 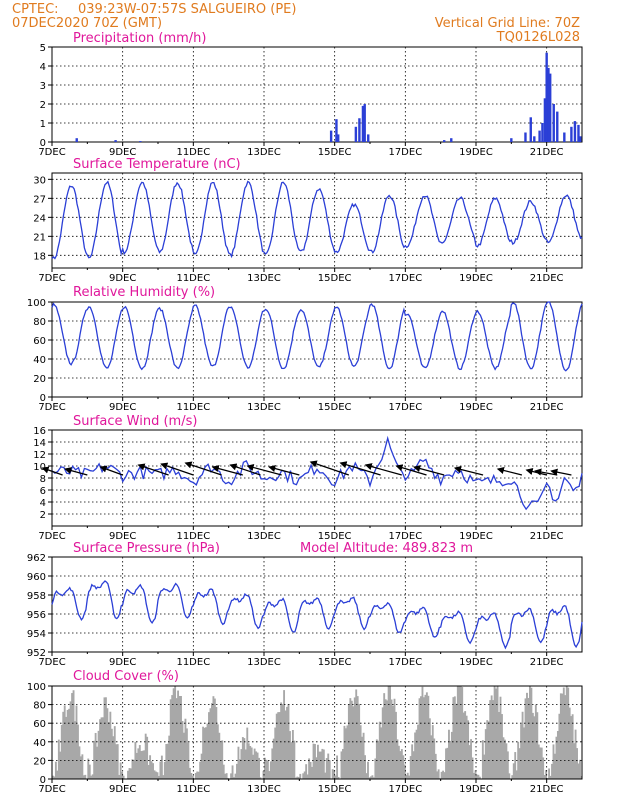 What do you see at coordinates (317, 336) in the screenshot?
I see `rh-line` at bounding box center [317, 336].